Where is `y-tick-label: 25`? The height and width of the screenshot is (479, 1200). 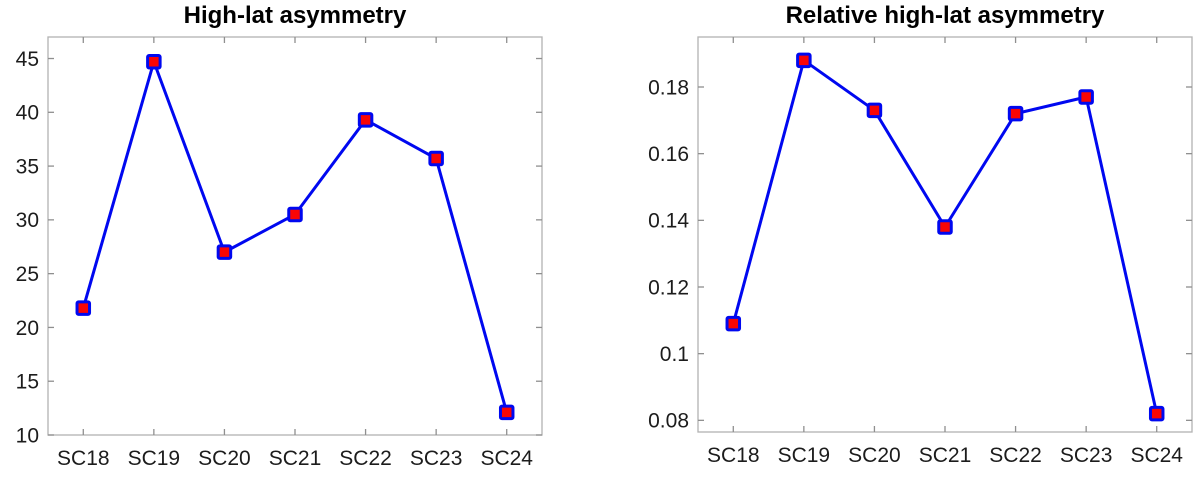
y-tick-label: 25 is located at coordinates (27, 274).